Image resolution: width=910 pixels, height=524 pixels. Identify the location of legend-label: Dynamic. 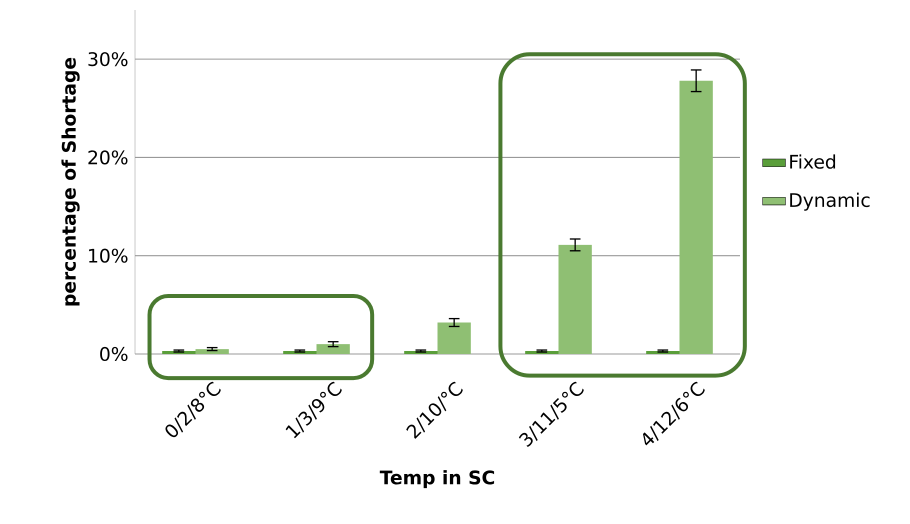
(830, 201).